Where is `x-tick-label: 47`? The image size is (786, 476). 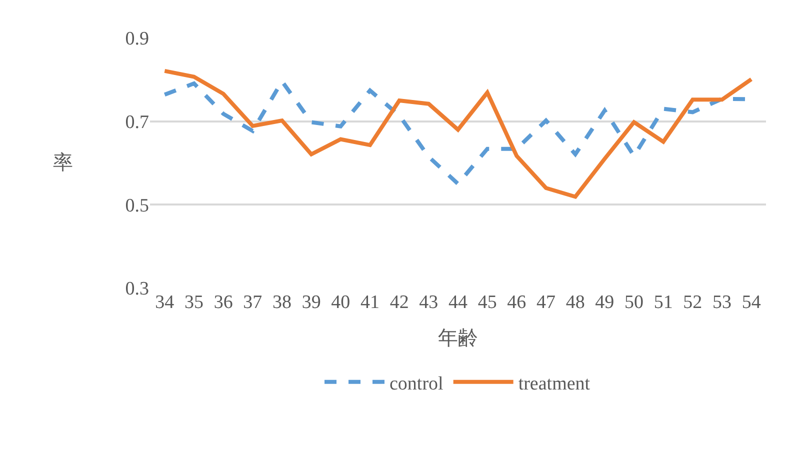
x-tick-label: 47 is located at coordinates (546, 302).